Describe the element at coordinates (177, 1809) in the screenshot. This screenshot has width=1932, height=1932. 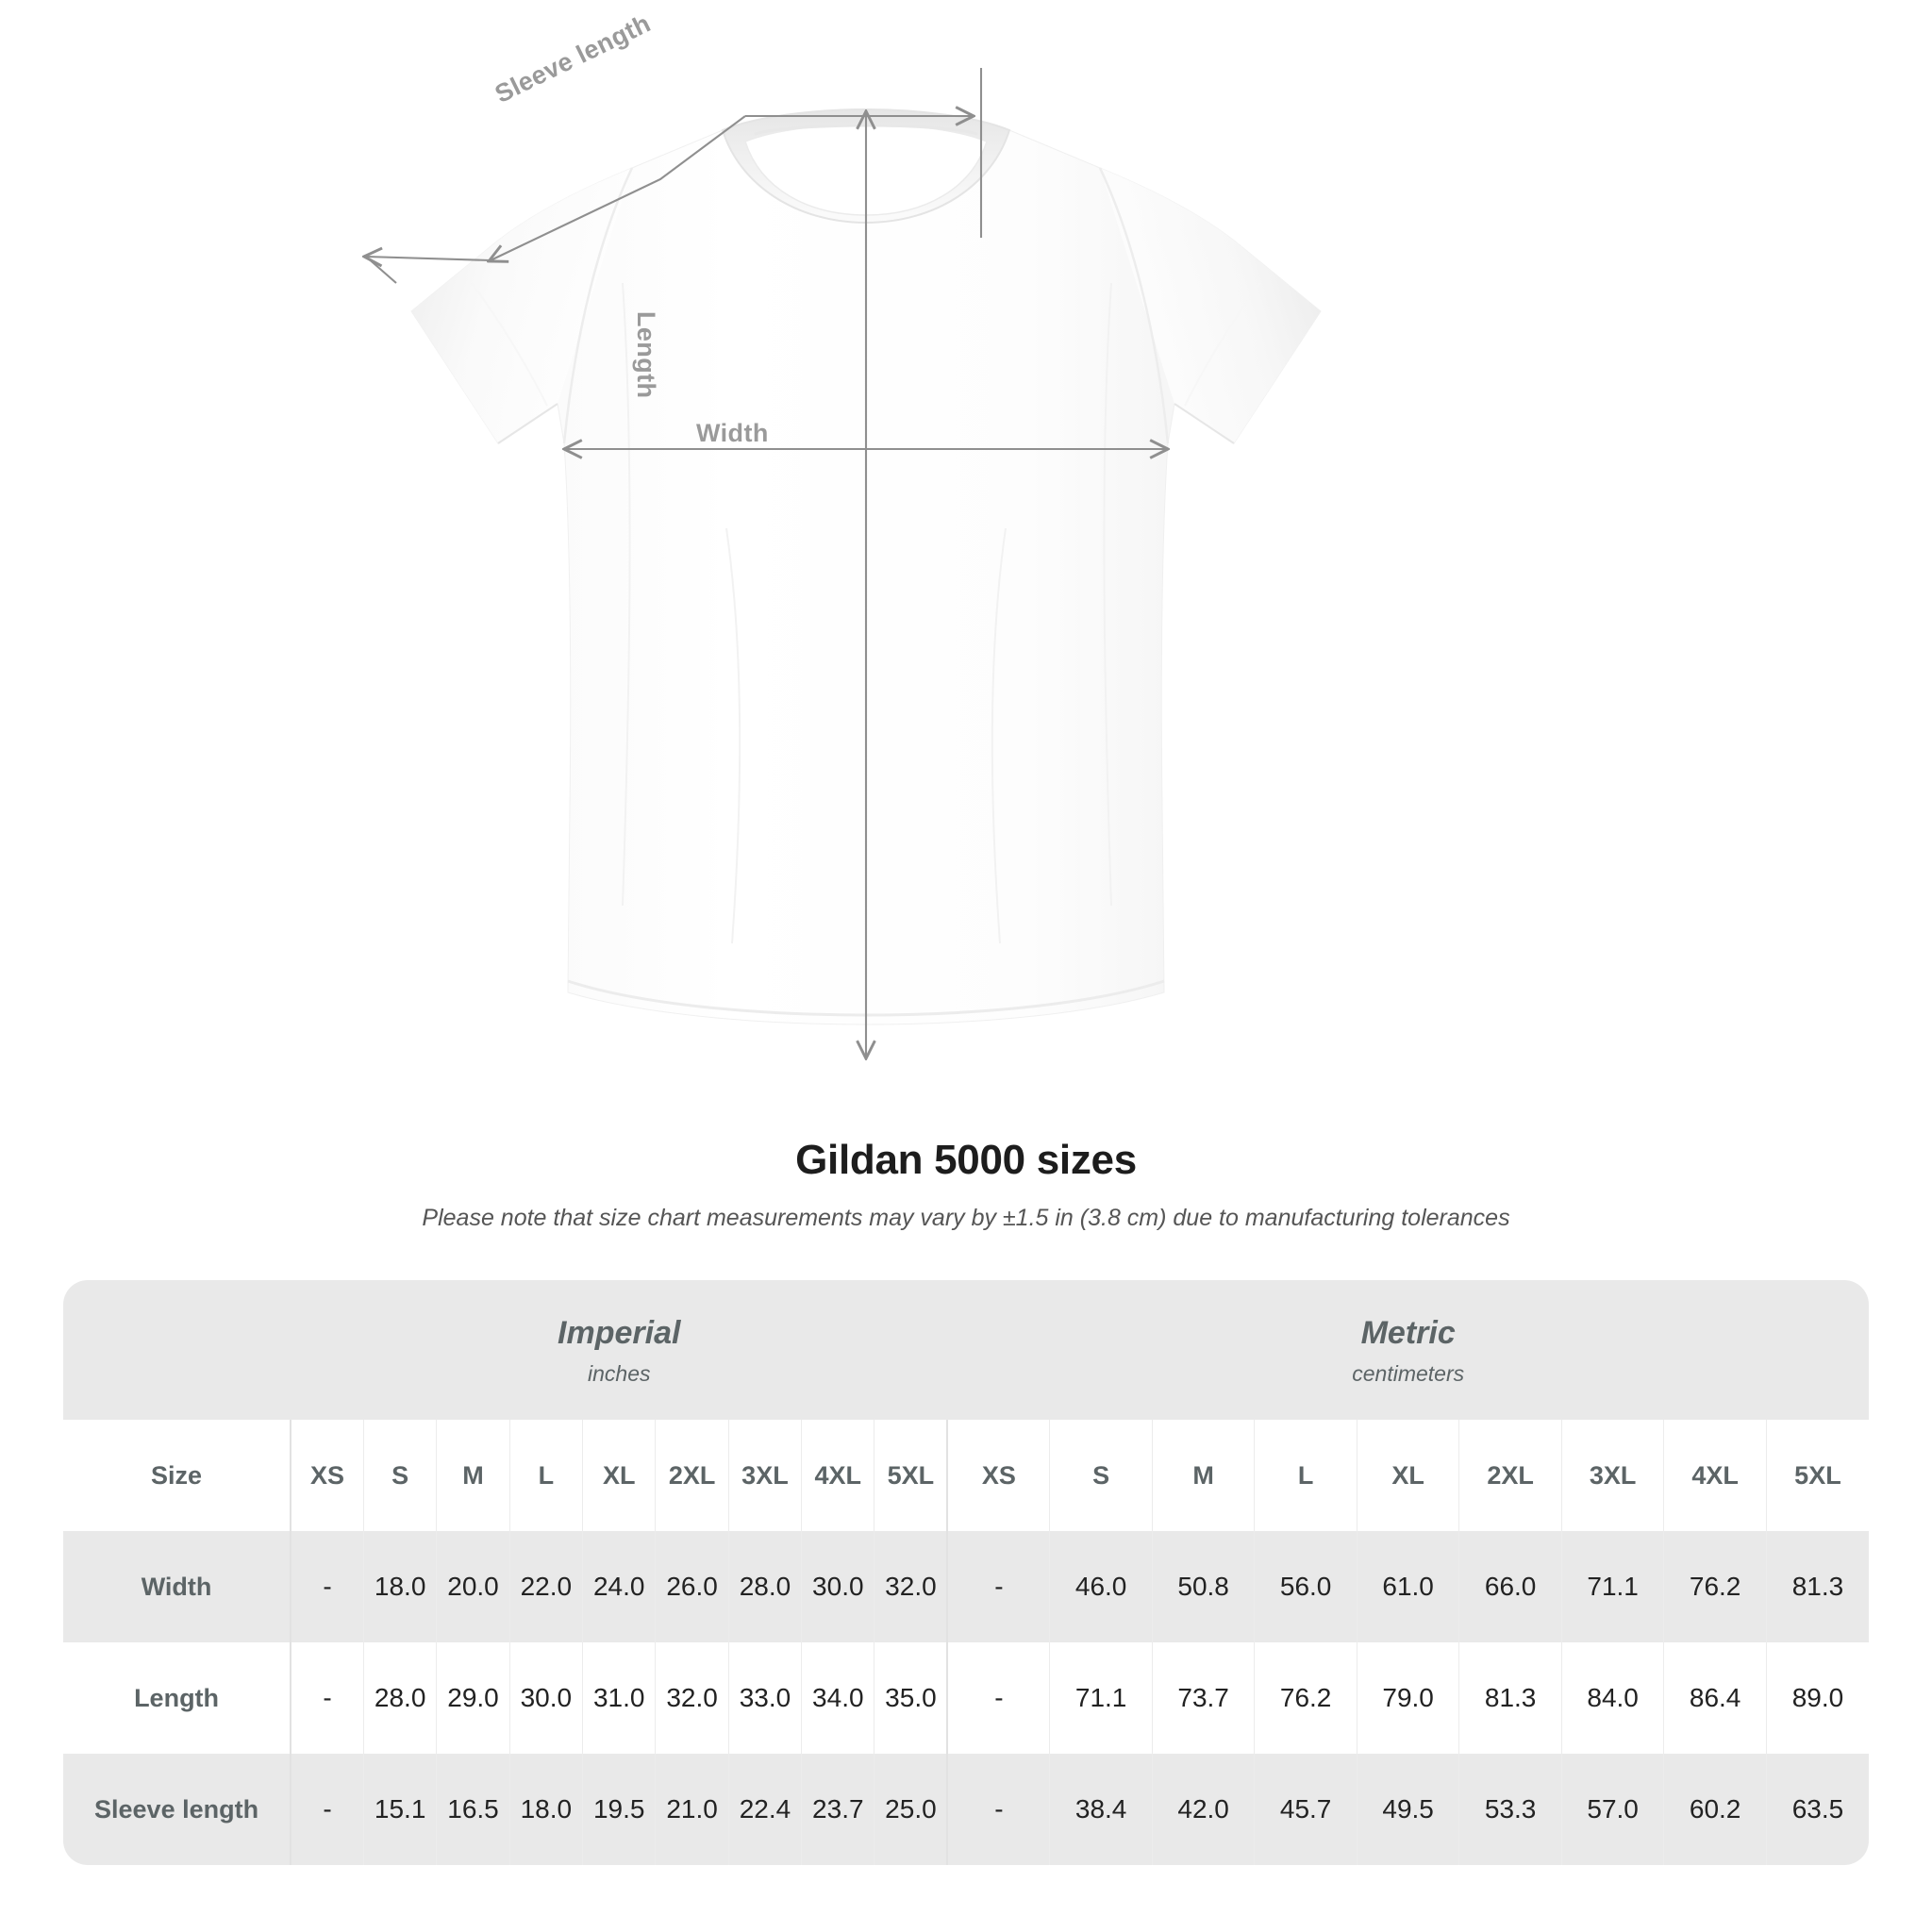
I see `row-label-sleeve-length: Sleeve length` at that location.